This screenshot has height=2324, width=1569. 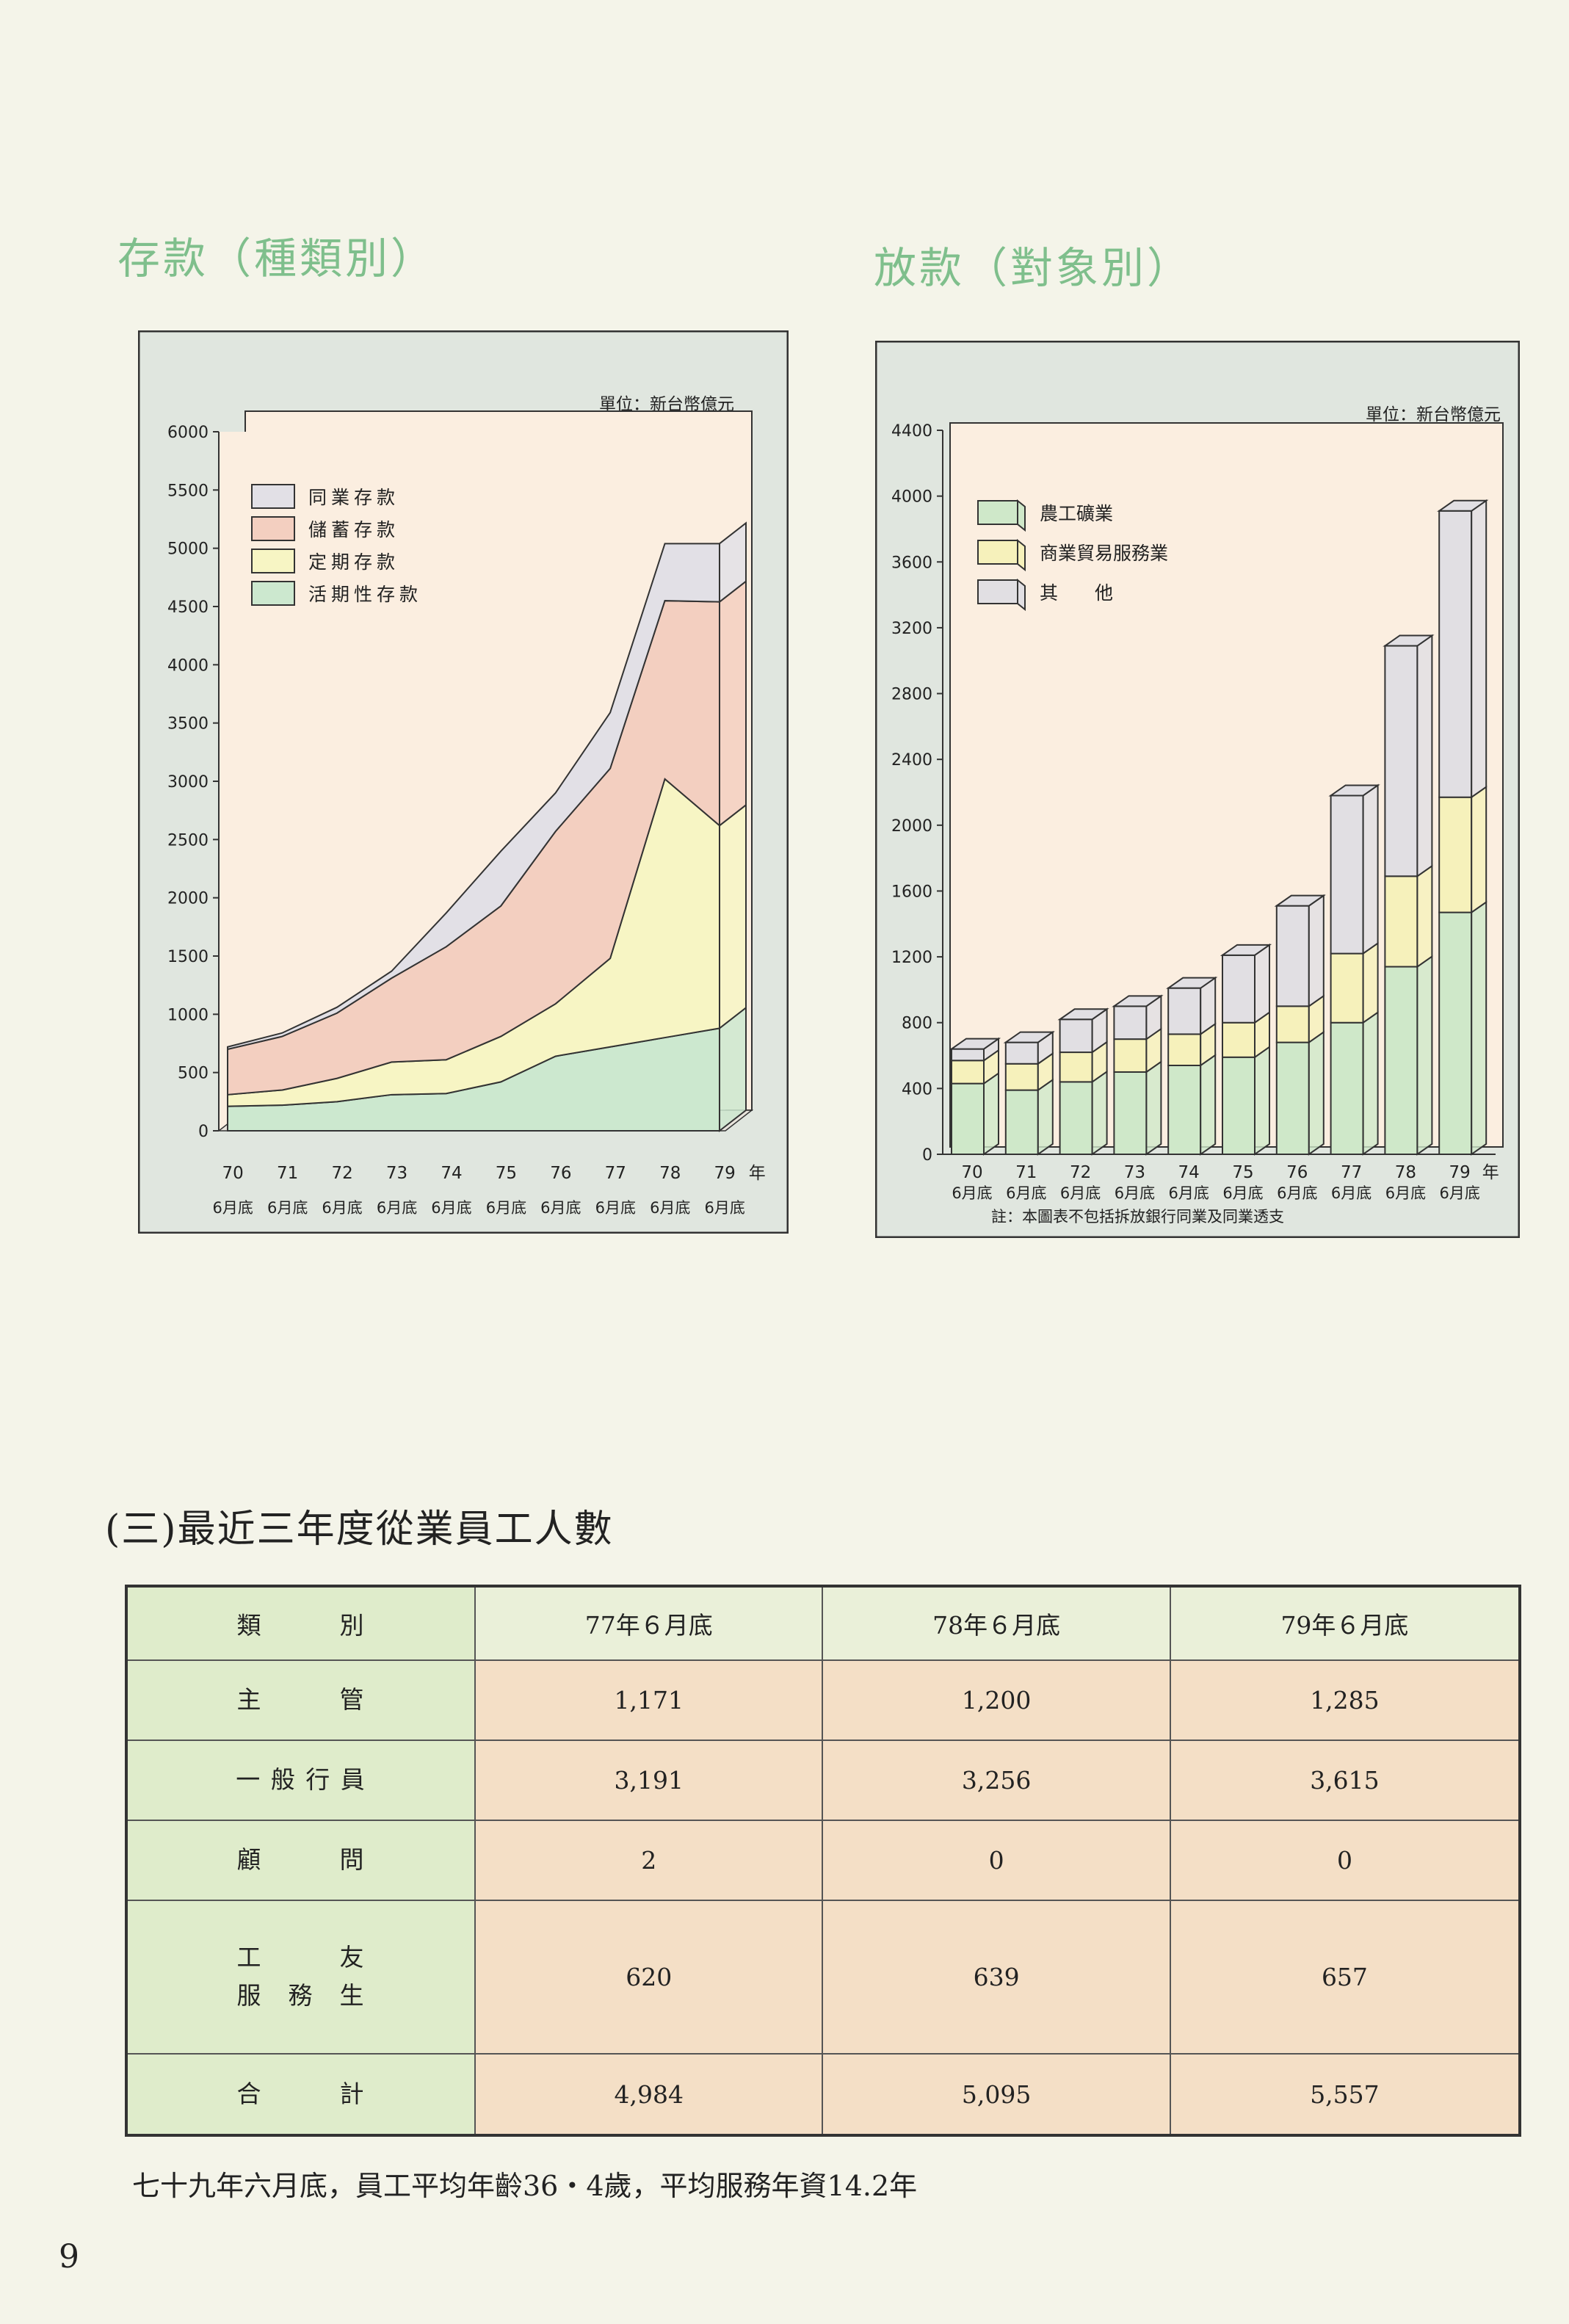 I want to click on table-row: 主 管 1,171 1,200 1,285, so click(x=823, y=1700).